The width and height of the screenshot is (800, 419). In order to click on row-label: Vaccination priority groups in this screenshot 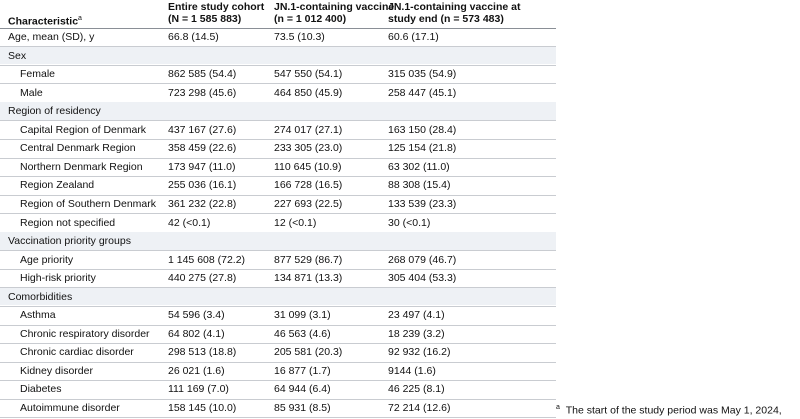, I will do `click(69, 241)`.